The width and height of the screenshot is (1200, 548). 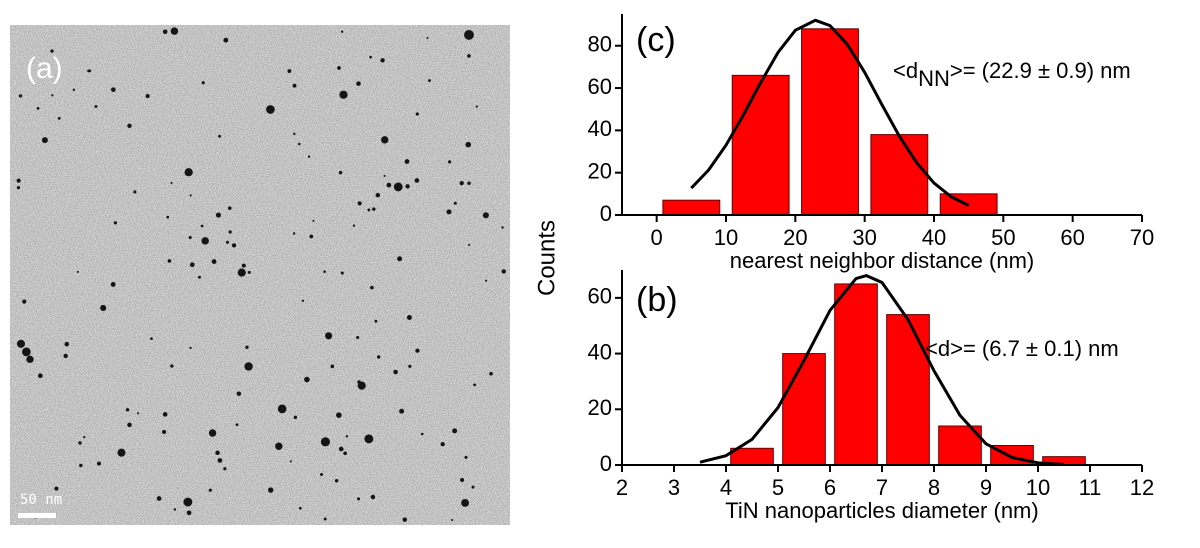 What do you see at coordinates (1003, 237) in the screenshot?
I see `x-tick-label: 50` at bounding box center [1003, 237].